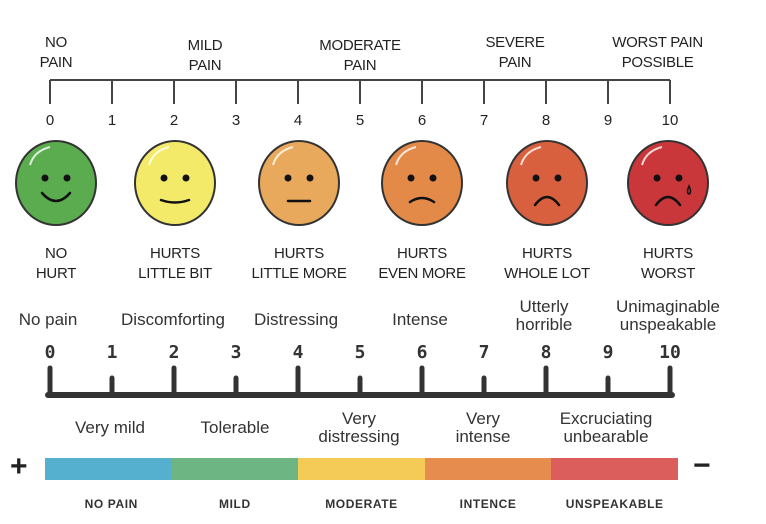 The height and width of the screenshot is (524, 766). I want to click on top-number: 0, so click(50, 120).